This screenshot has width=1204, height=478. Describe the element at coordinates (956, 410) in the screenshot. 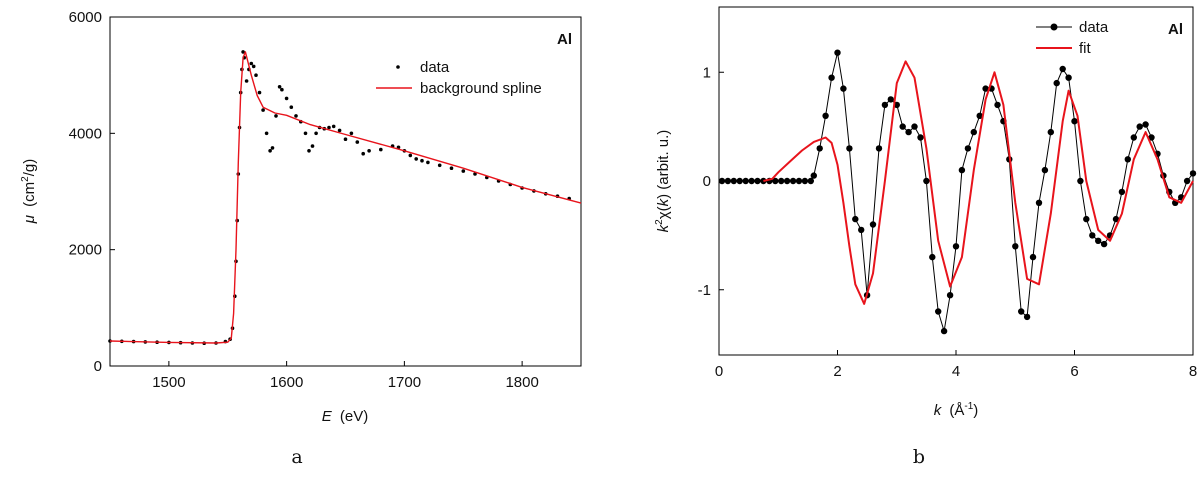

I see `b-x-axis-unit-pre: (Å` at that location.